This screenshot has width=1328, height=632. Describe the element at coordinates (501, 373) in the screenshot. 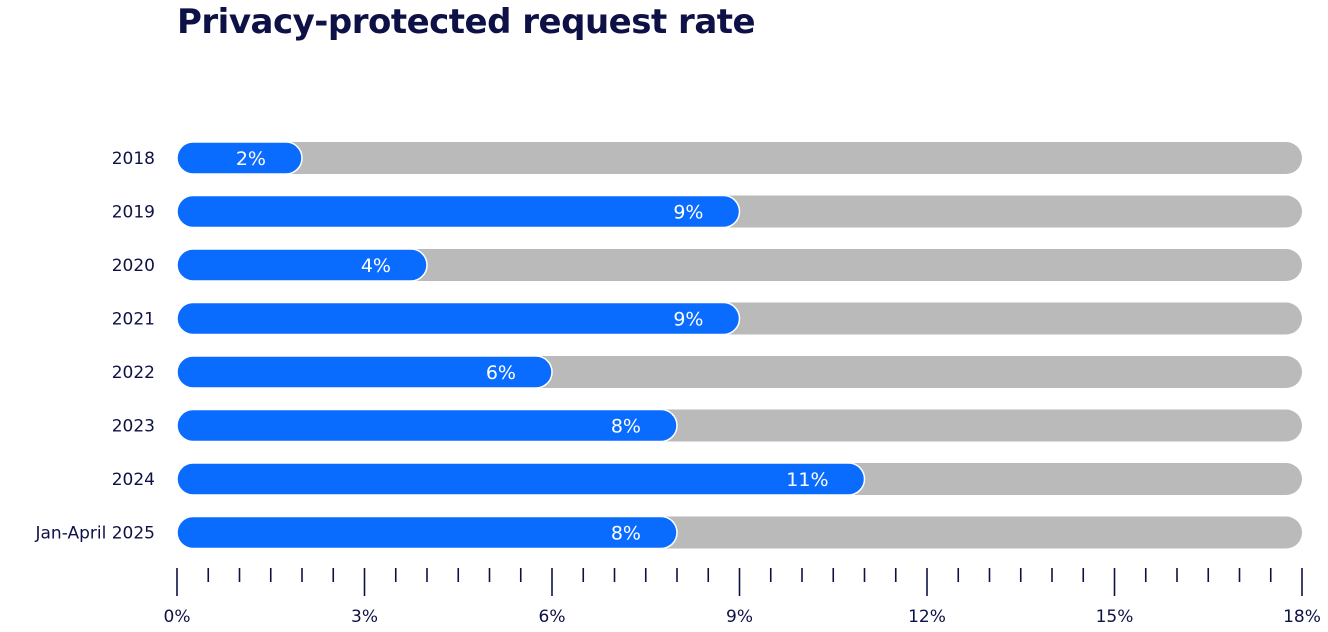

I see `bar-value-label: 6%` at that location.